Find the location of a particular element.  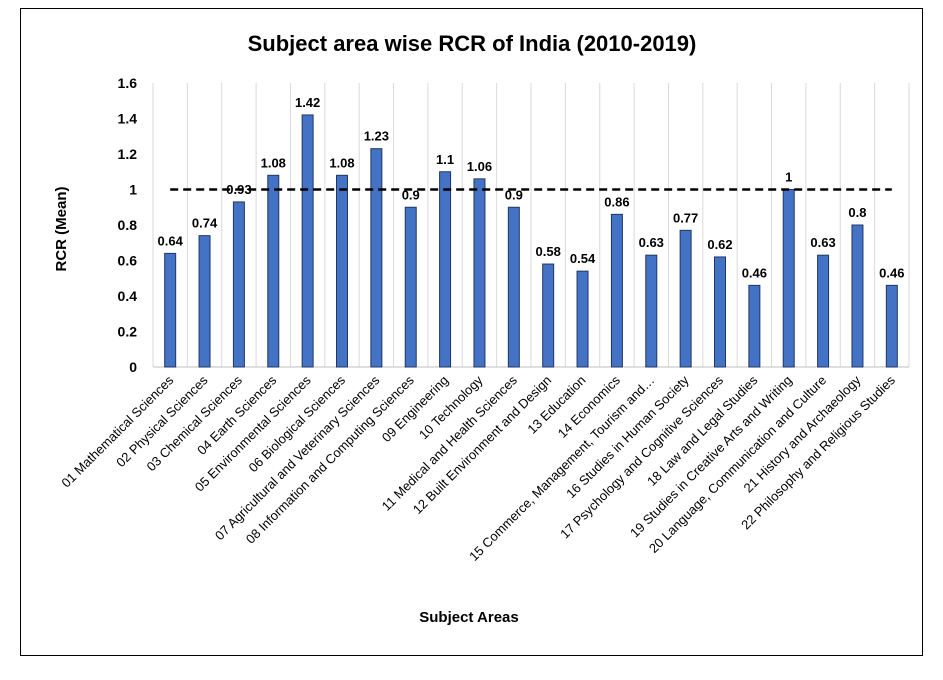

y-tick-label: 0 is located at coordinates (133, 367).